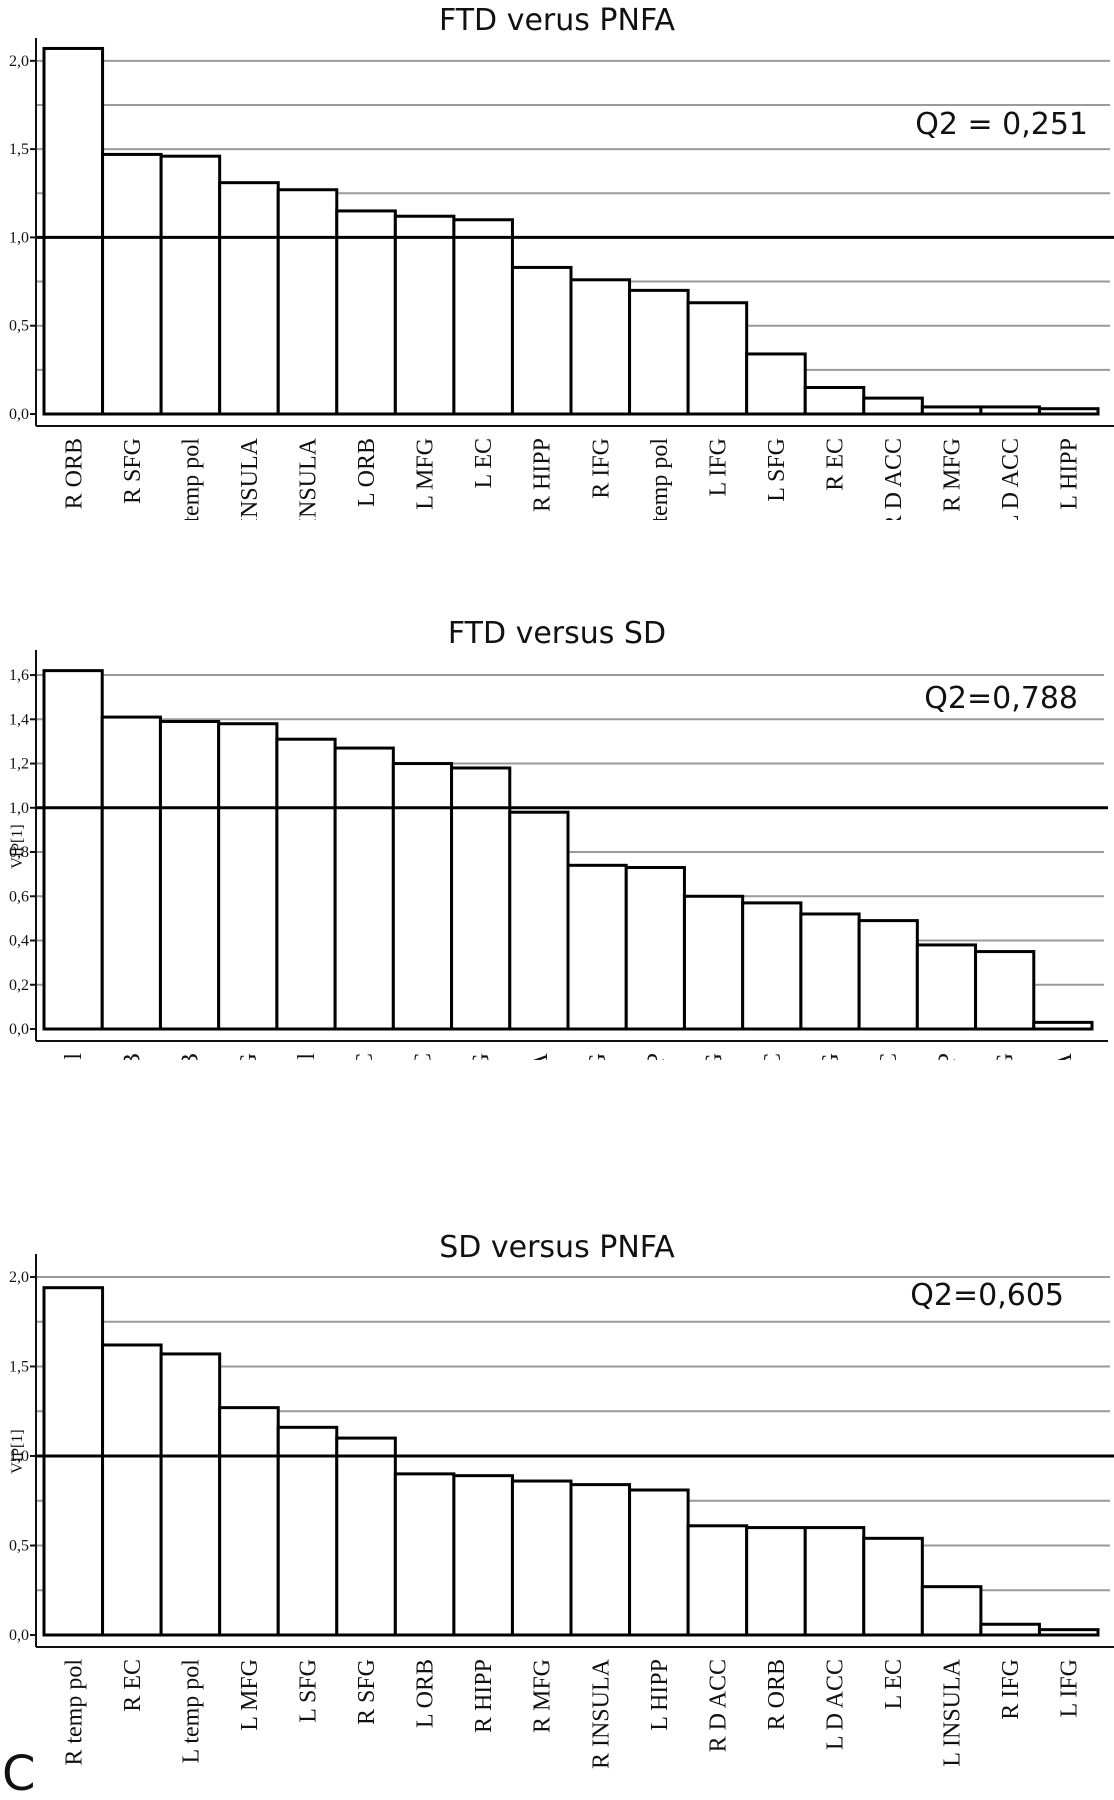  Describe the element at coordinates (19, 1545) in the screenshot. I see `y-tick-label: 0,5` at that location.